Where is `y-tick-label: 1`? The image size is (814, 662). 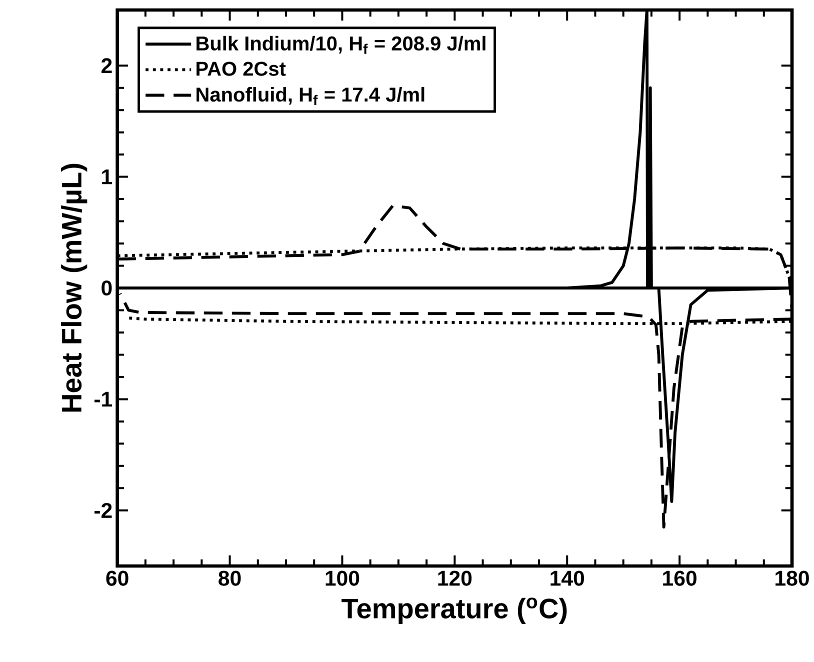
y-tick-label: 1 is located at coordinates (107, 176).